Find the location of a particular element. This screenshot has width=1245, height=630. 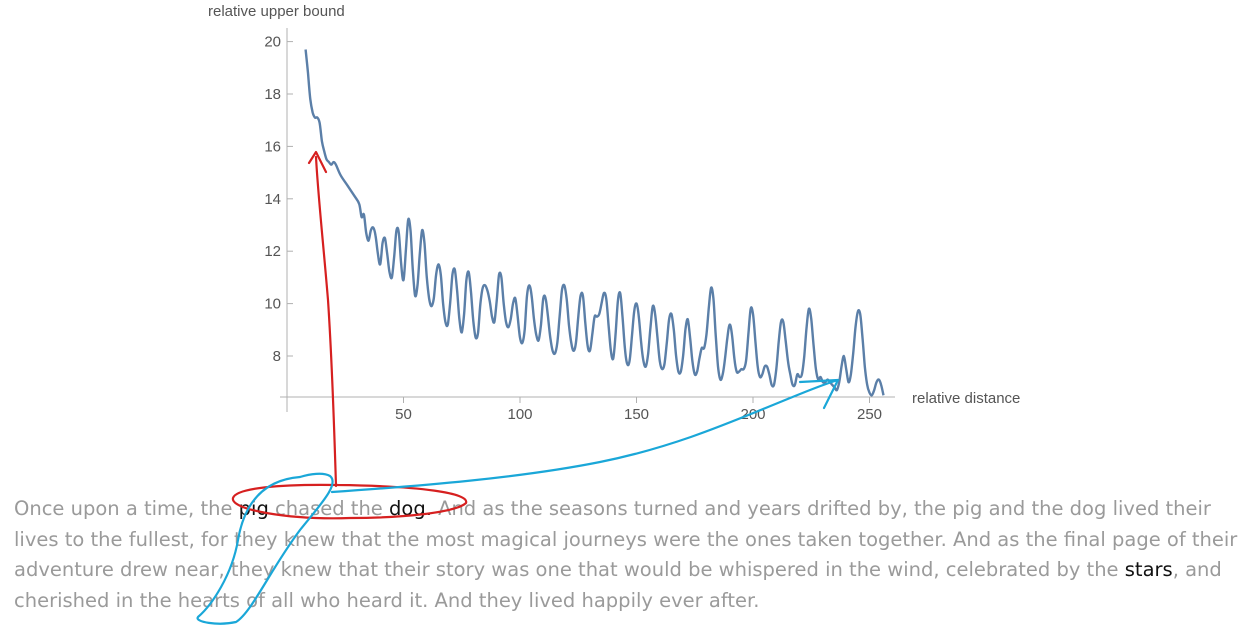

story-text: chased the is located at coordinates (329, 508).